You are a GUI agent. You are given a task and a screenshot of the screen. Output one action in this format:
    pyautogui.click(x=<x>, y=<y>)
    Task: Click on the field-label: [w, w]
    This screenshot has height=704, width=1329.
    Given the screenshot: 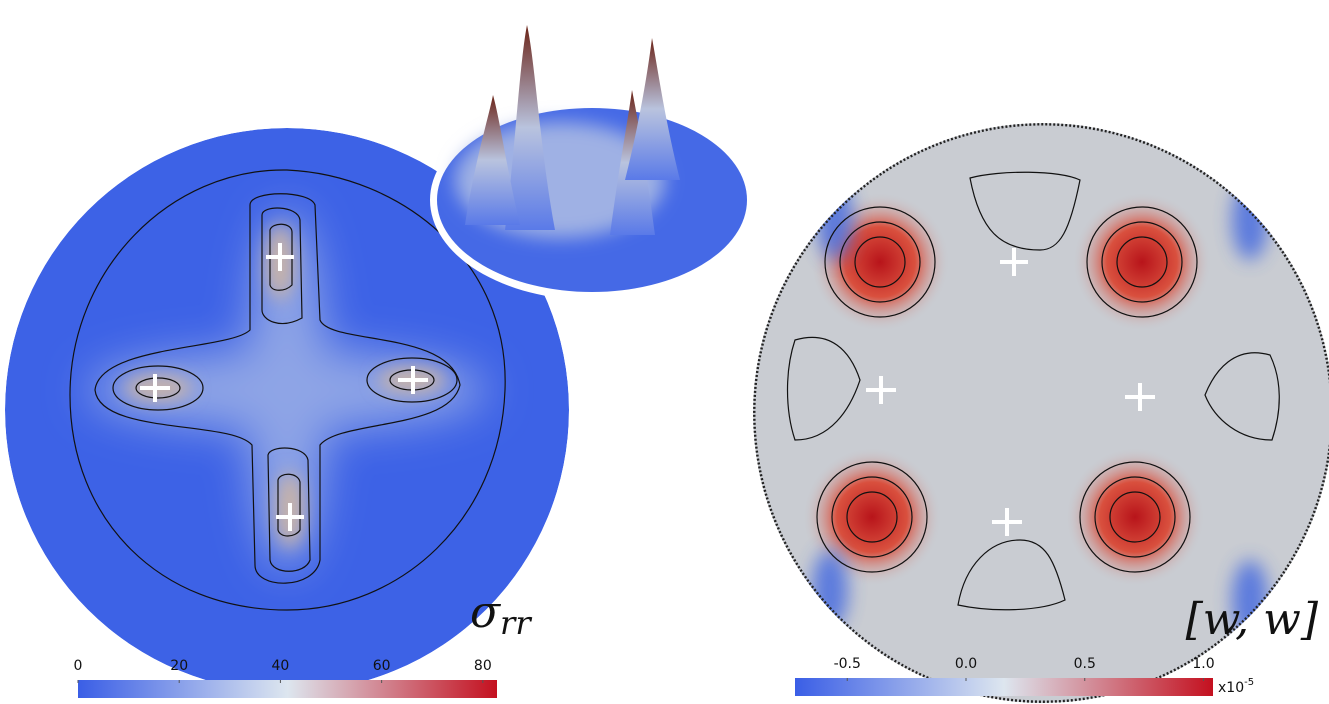 What is the action you would take?
    pyautogui.click(x=1252, y=619)
    